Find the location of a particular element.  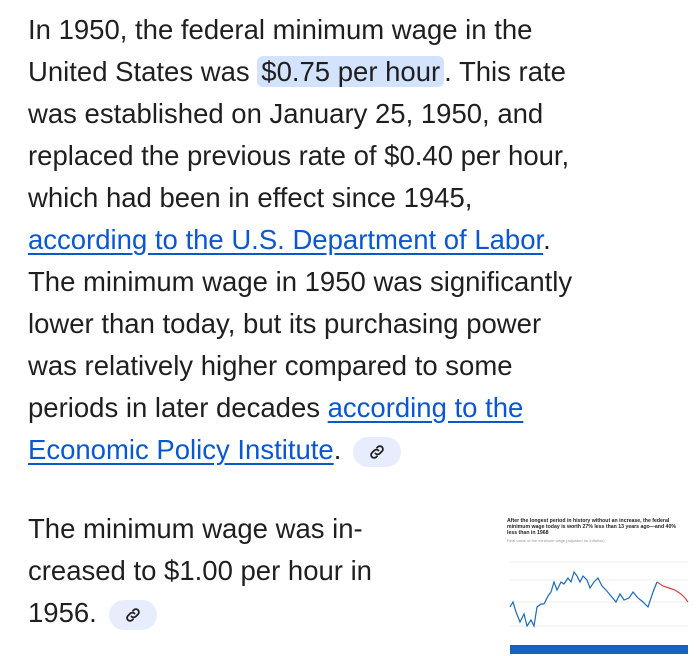

series-line-red is located at coordinates (672, 592).